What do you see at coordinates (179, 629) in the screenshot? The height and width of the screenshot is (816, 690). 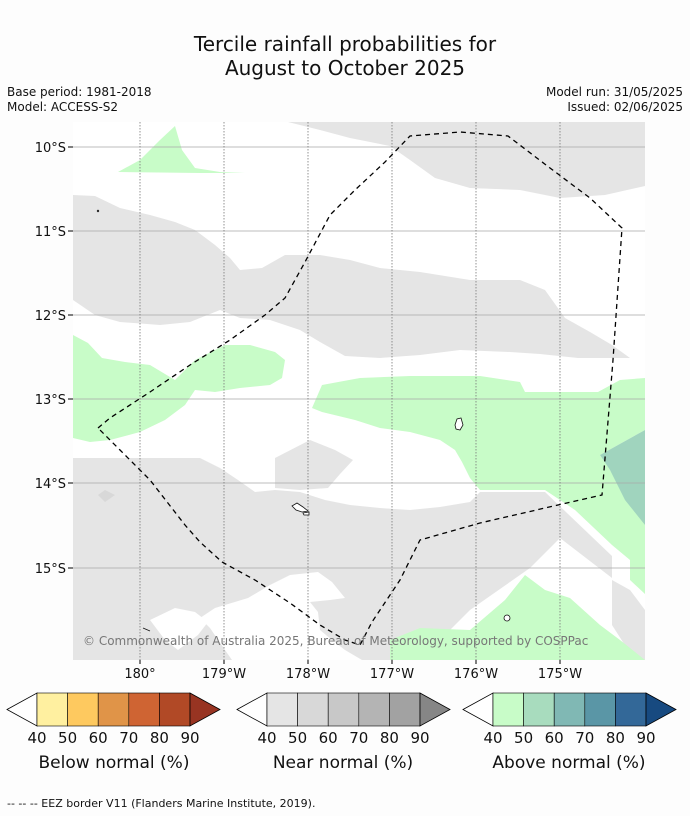 I see `map-gap` at bounding box center [179, 629].